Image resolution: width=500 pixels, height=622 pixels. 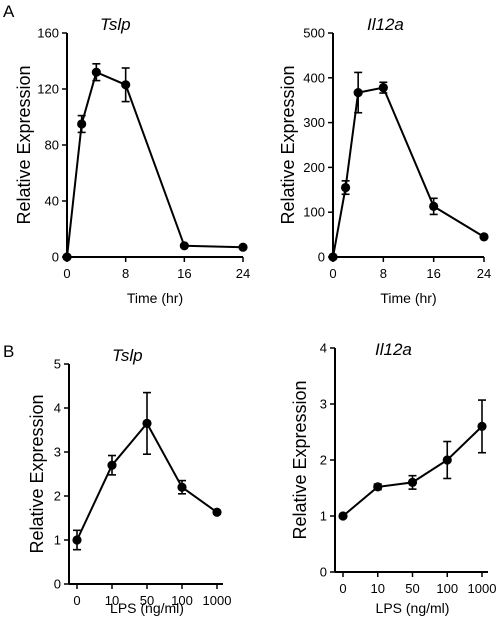 I want to click on y-tick-label: 100, so click(x=314, y=212).